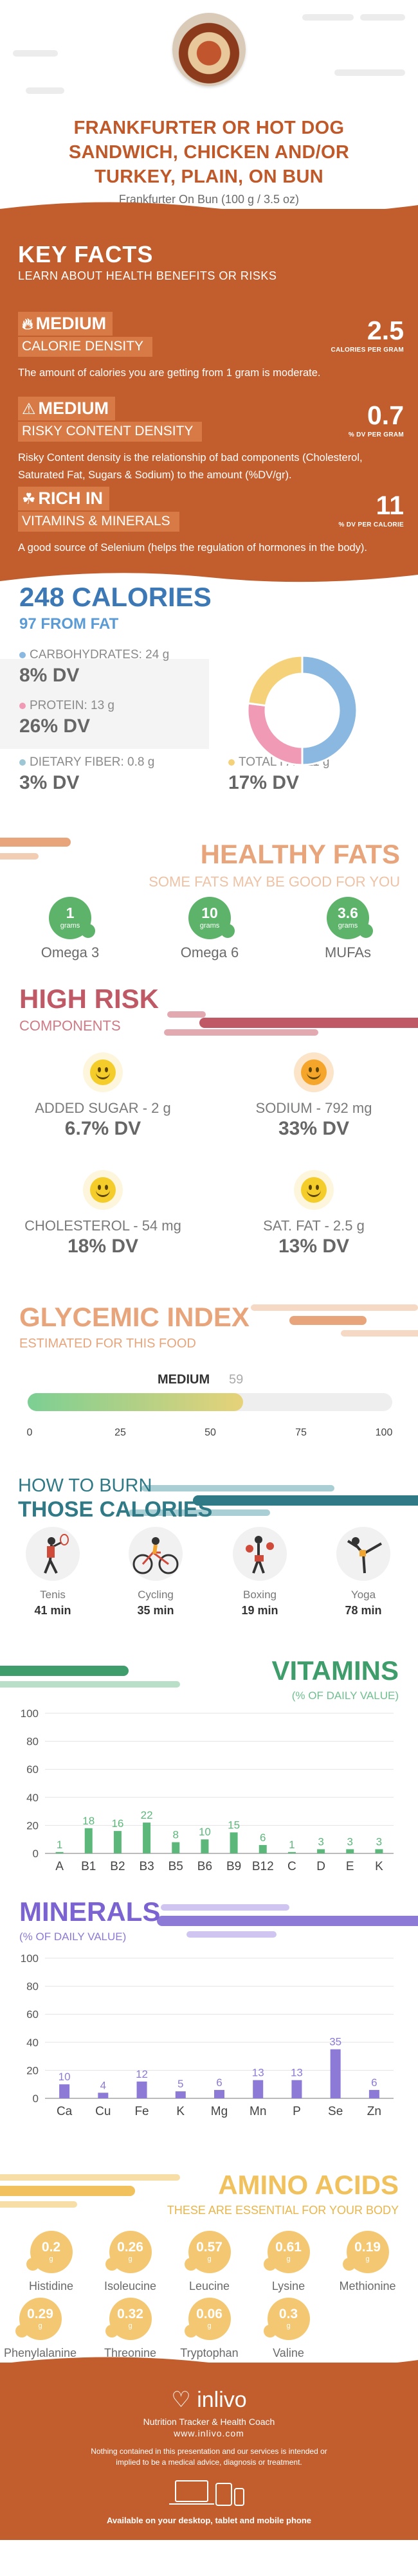 The width and height of the screenshot is (418, 2576). Describe the element at coordinates (93, 762) in the screenshot. I see `macro-label: DIETARY FIBER: 0.8 g` at that location.